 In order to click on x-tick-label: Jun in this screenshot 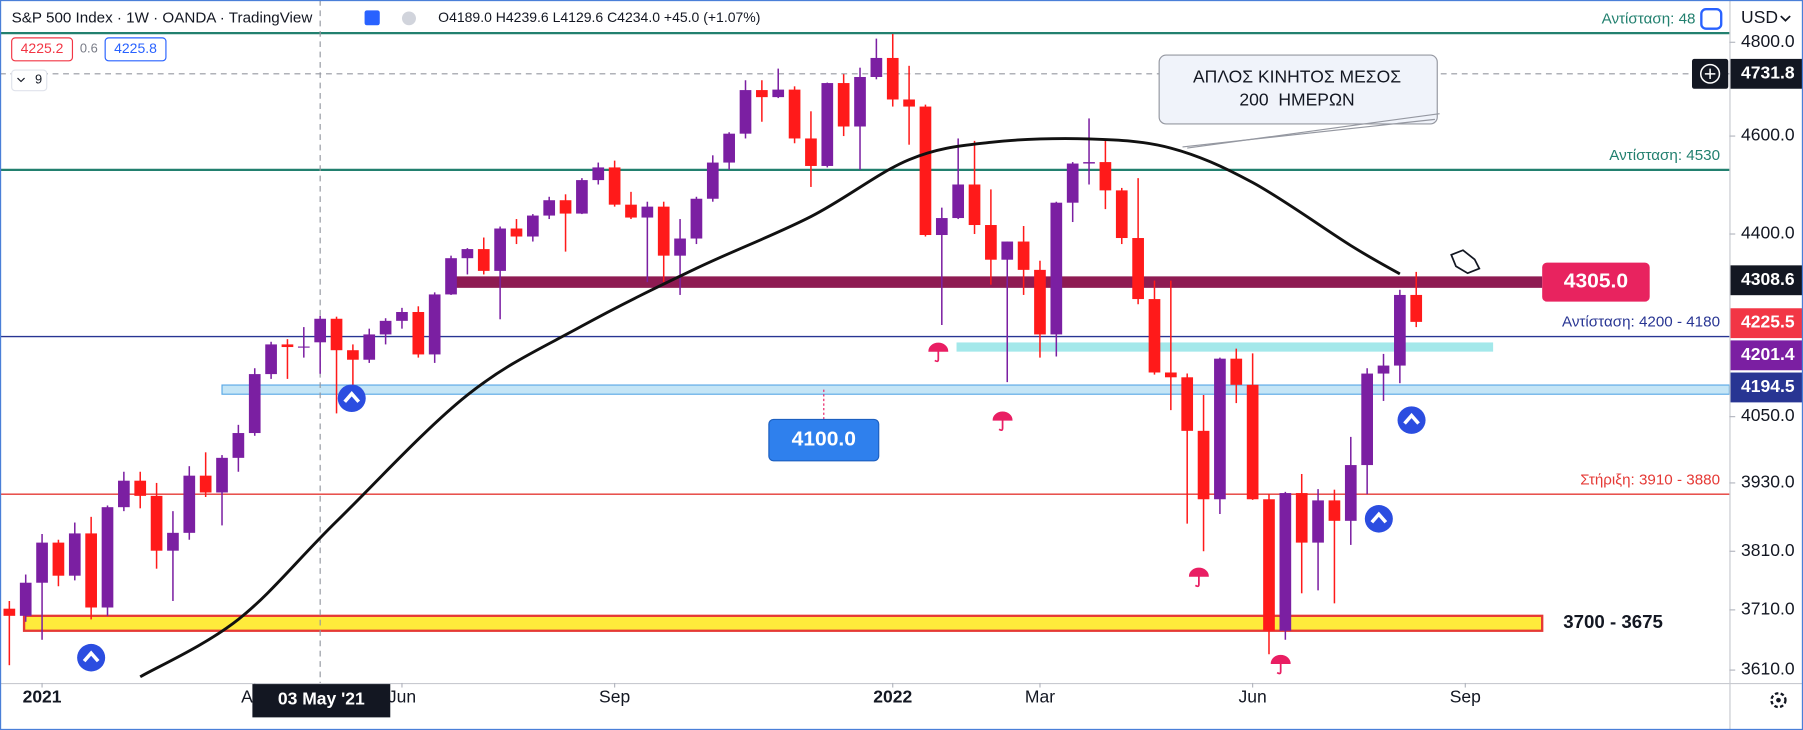, I will do `click(402, 697)`.